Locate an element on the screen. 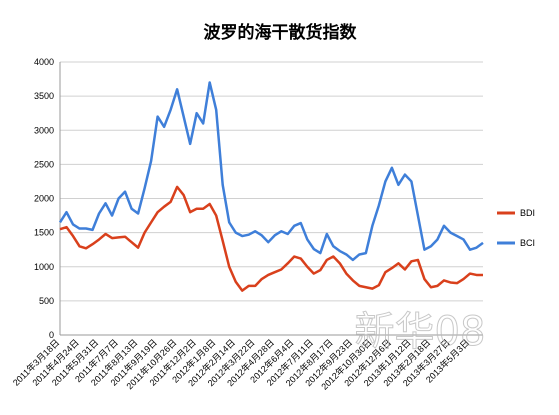 Image resolution: width=559 pixels, height=415 pixels. chart-title: 波罗的海干散货指数 is located at coordinates (281, 32).